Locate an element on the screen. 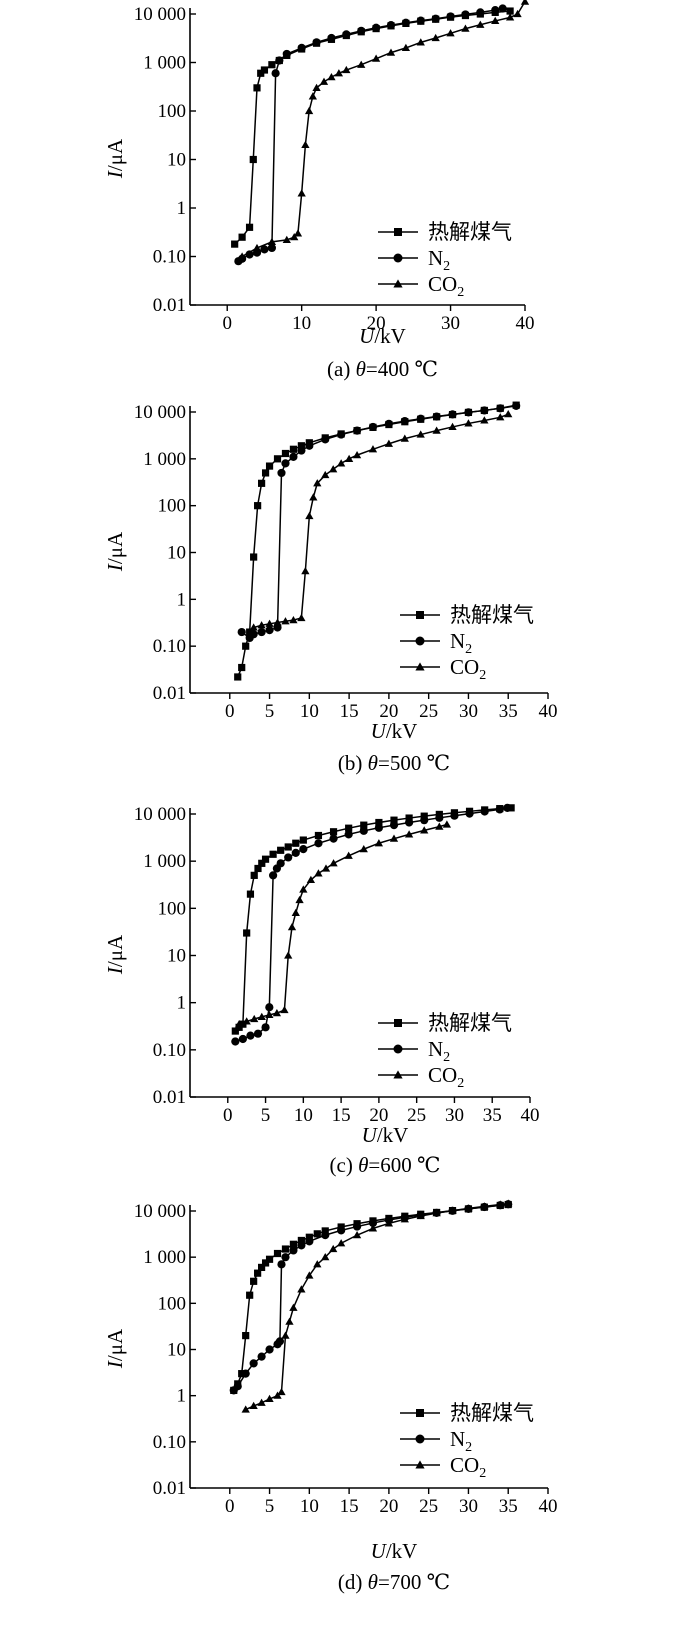  series-square is located at coordinates (372, 127).